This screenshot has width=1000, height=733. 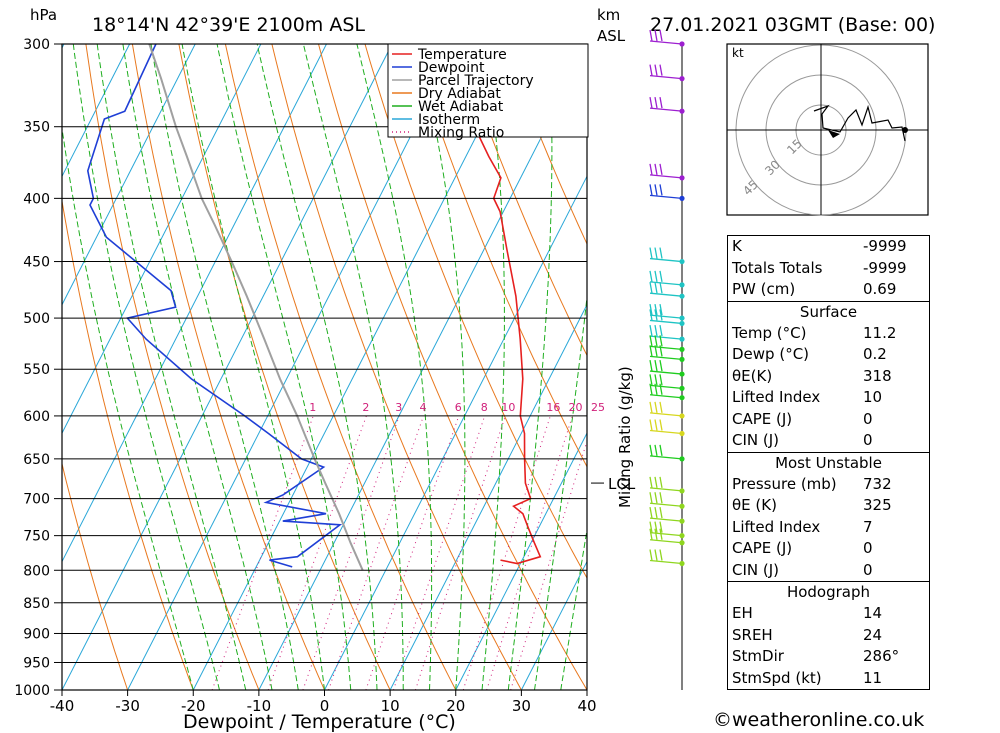 I want to click on general-key: PW (cm), so click(x=764, y=289).